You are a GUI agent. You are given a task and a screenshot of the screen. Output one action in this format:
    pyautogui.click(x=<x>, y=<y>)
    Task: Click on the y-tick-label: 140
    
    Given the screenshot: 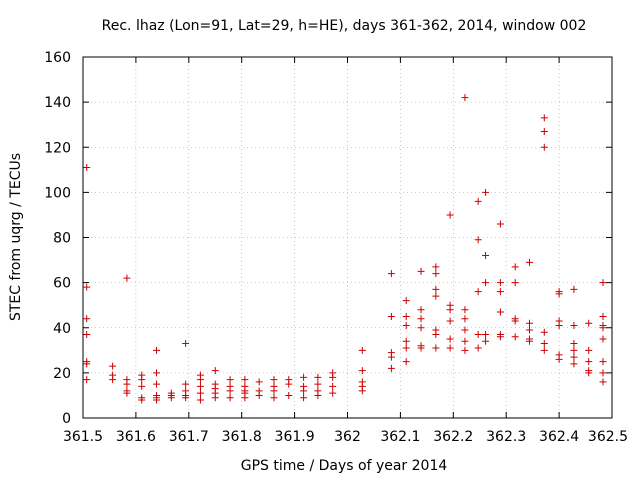 What is the action you would take?
    pyautogui.click(x=57, y=103)
    